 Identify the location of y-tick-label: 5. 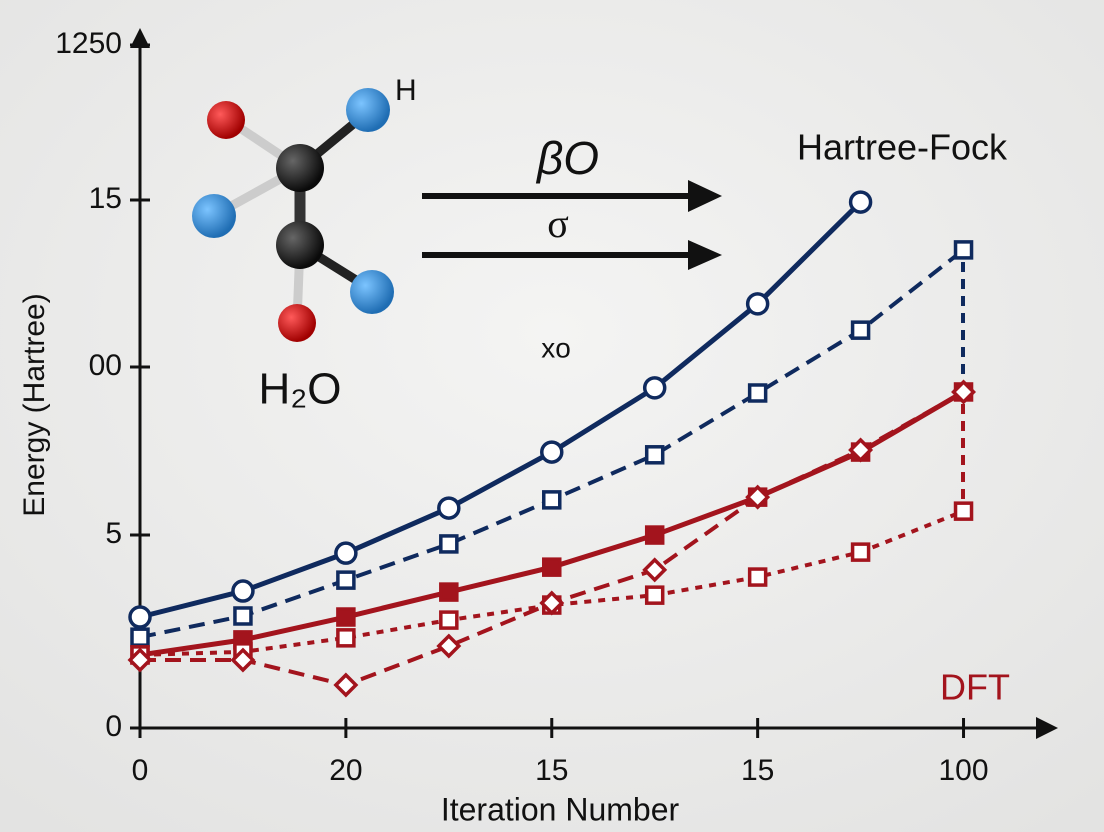
(113, 533).